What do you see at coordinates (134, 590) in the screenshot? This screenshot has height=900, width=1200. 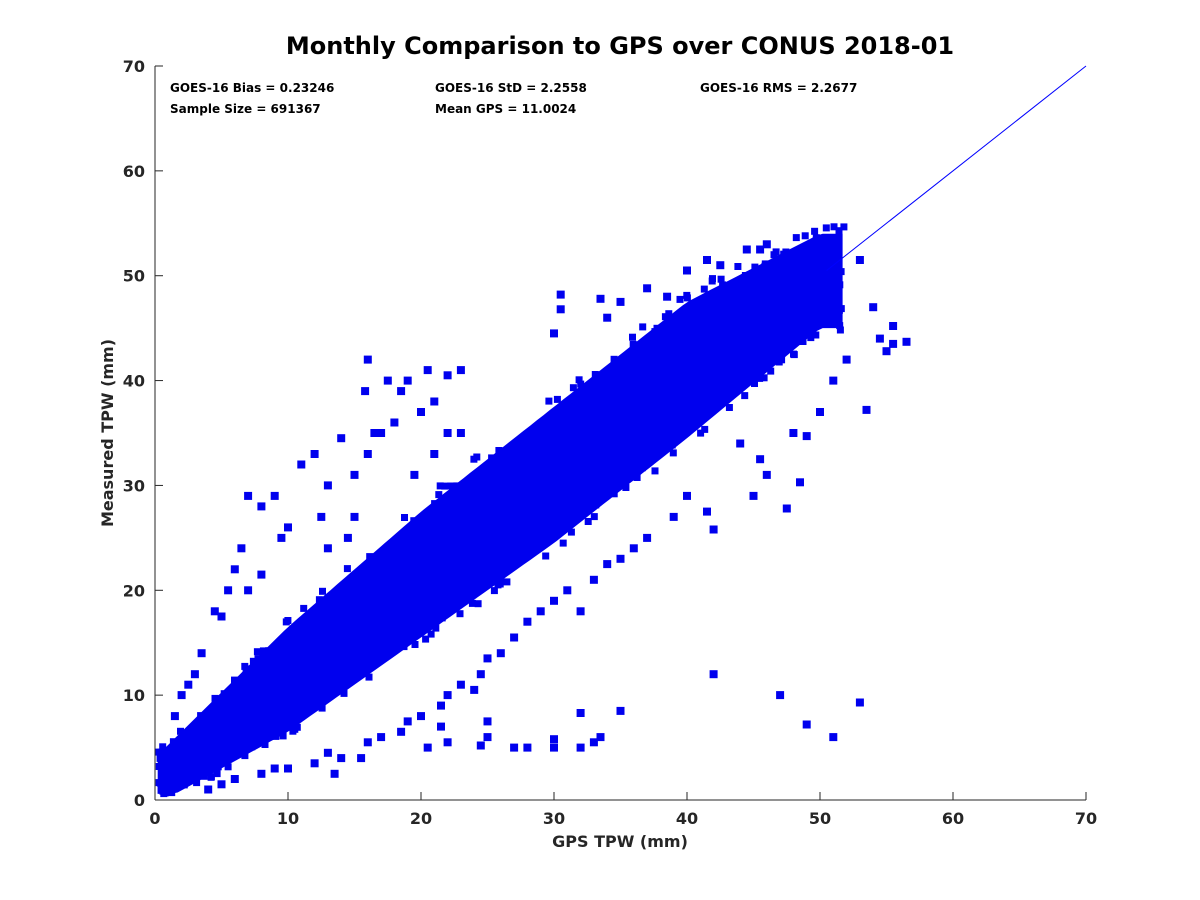 I see `y-tick-label: 20` at bounding box center [134, 590].